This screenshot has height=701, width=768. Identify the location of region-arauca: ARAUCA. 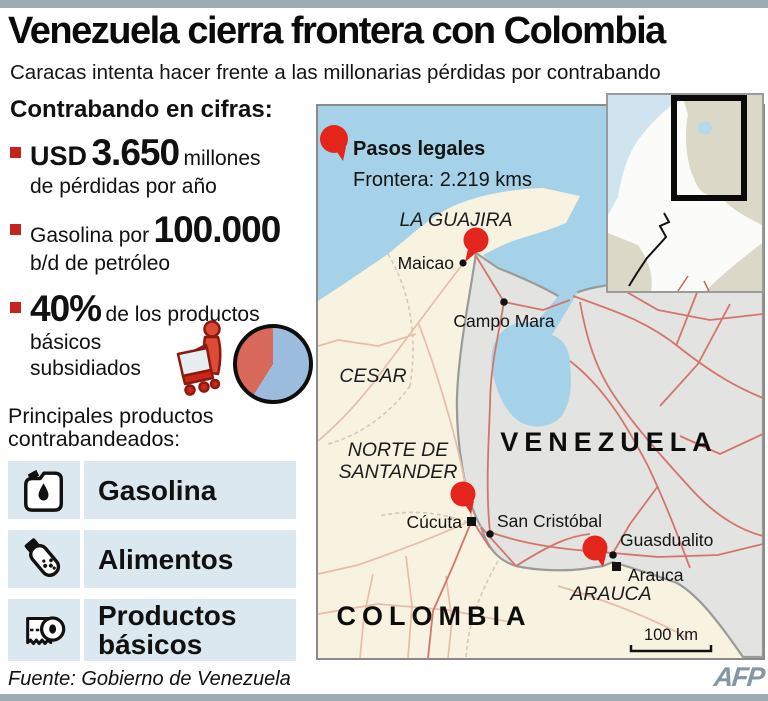
(610, 594).